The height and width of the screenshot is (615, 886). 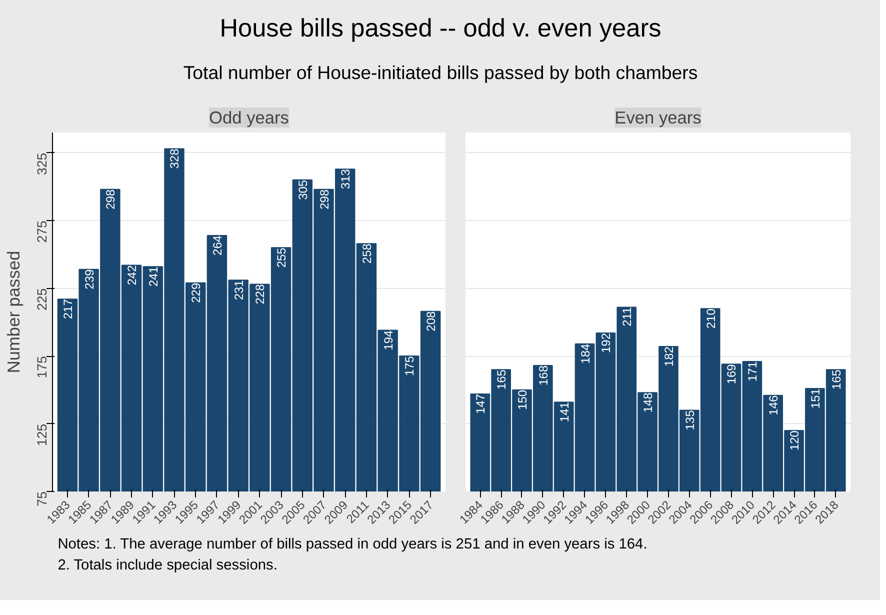 What do you see at coordinates (367, 253) in the screenshot?
I see `data-label: 258` at bounding box center [367, 253].